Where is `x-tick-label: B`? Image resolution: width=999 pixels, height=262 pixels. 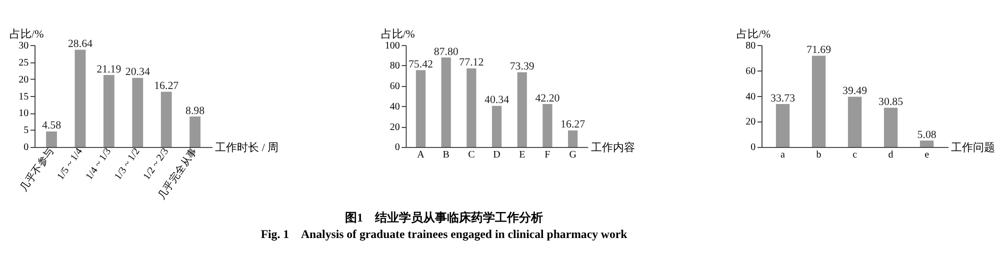 x-tick-label: B is located at coordinates (446, 154).